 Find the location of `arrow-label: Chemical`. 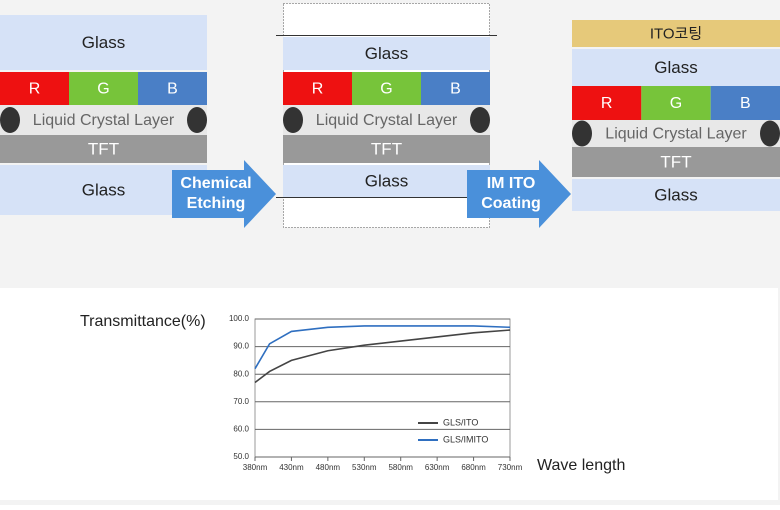

arrow-label: Chemical is located at coordinates (215, 183).